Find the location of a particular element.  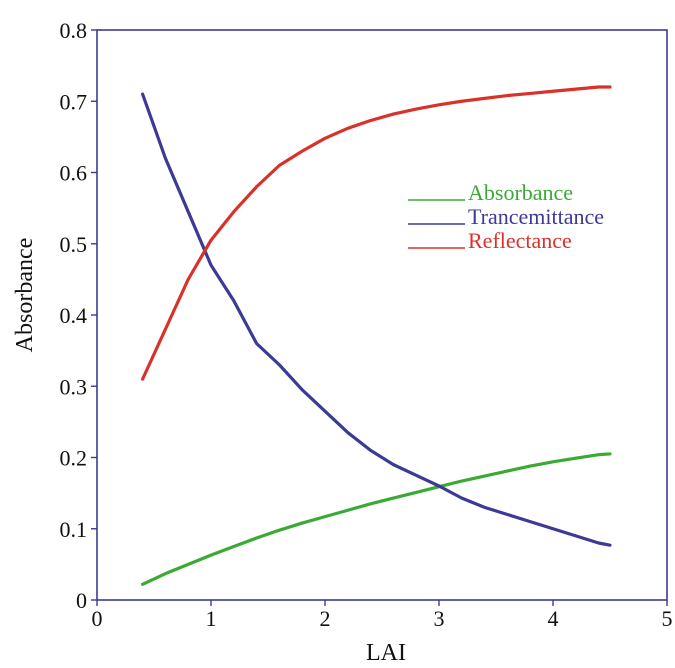

y-tick-label: 0.7 is located at coordinates (74, 101).